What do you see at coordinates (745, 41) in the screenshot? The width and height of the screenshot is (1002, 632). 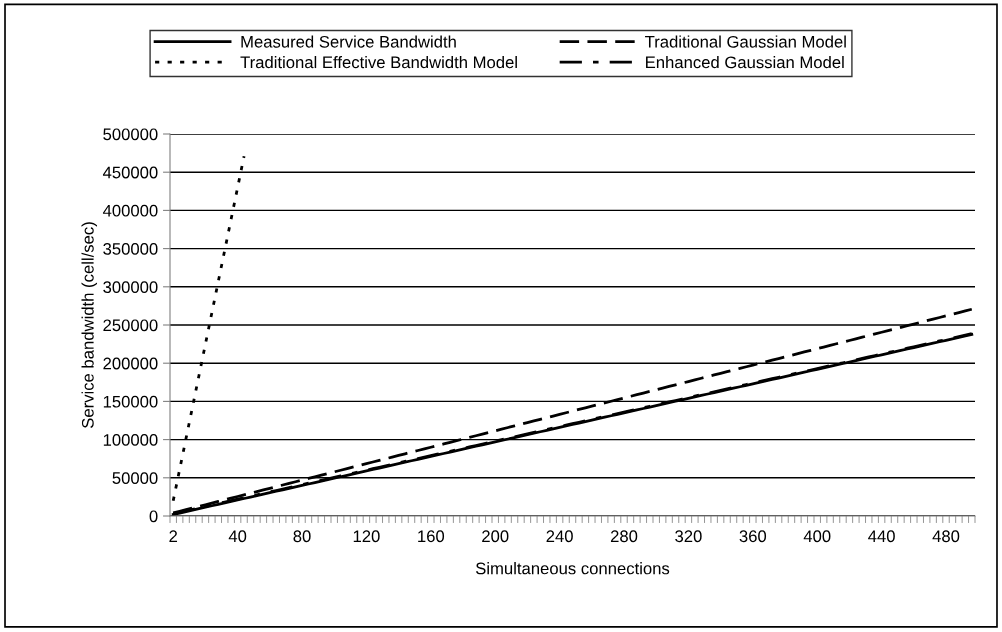 I see `legend-label: Traditional Gaussian Model` at bounding box center [745, 41].